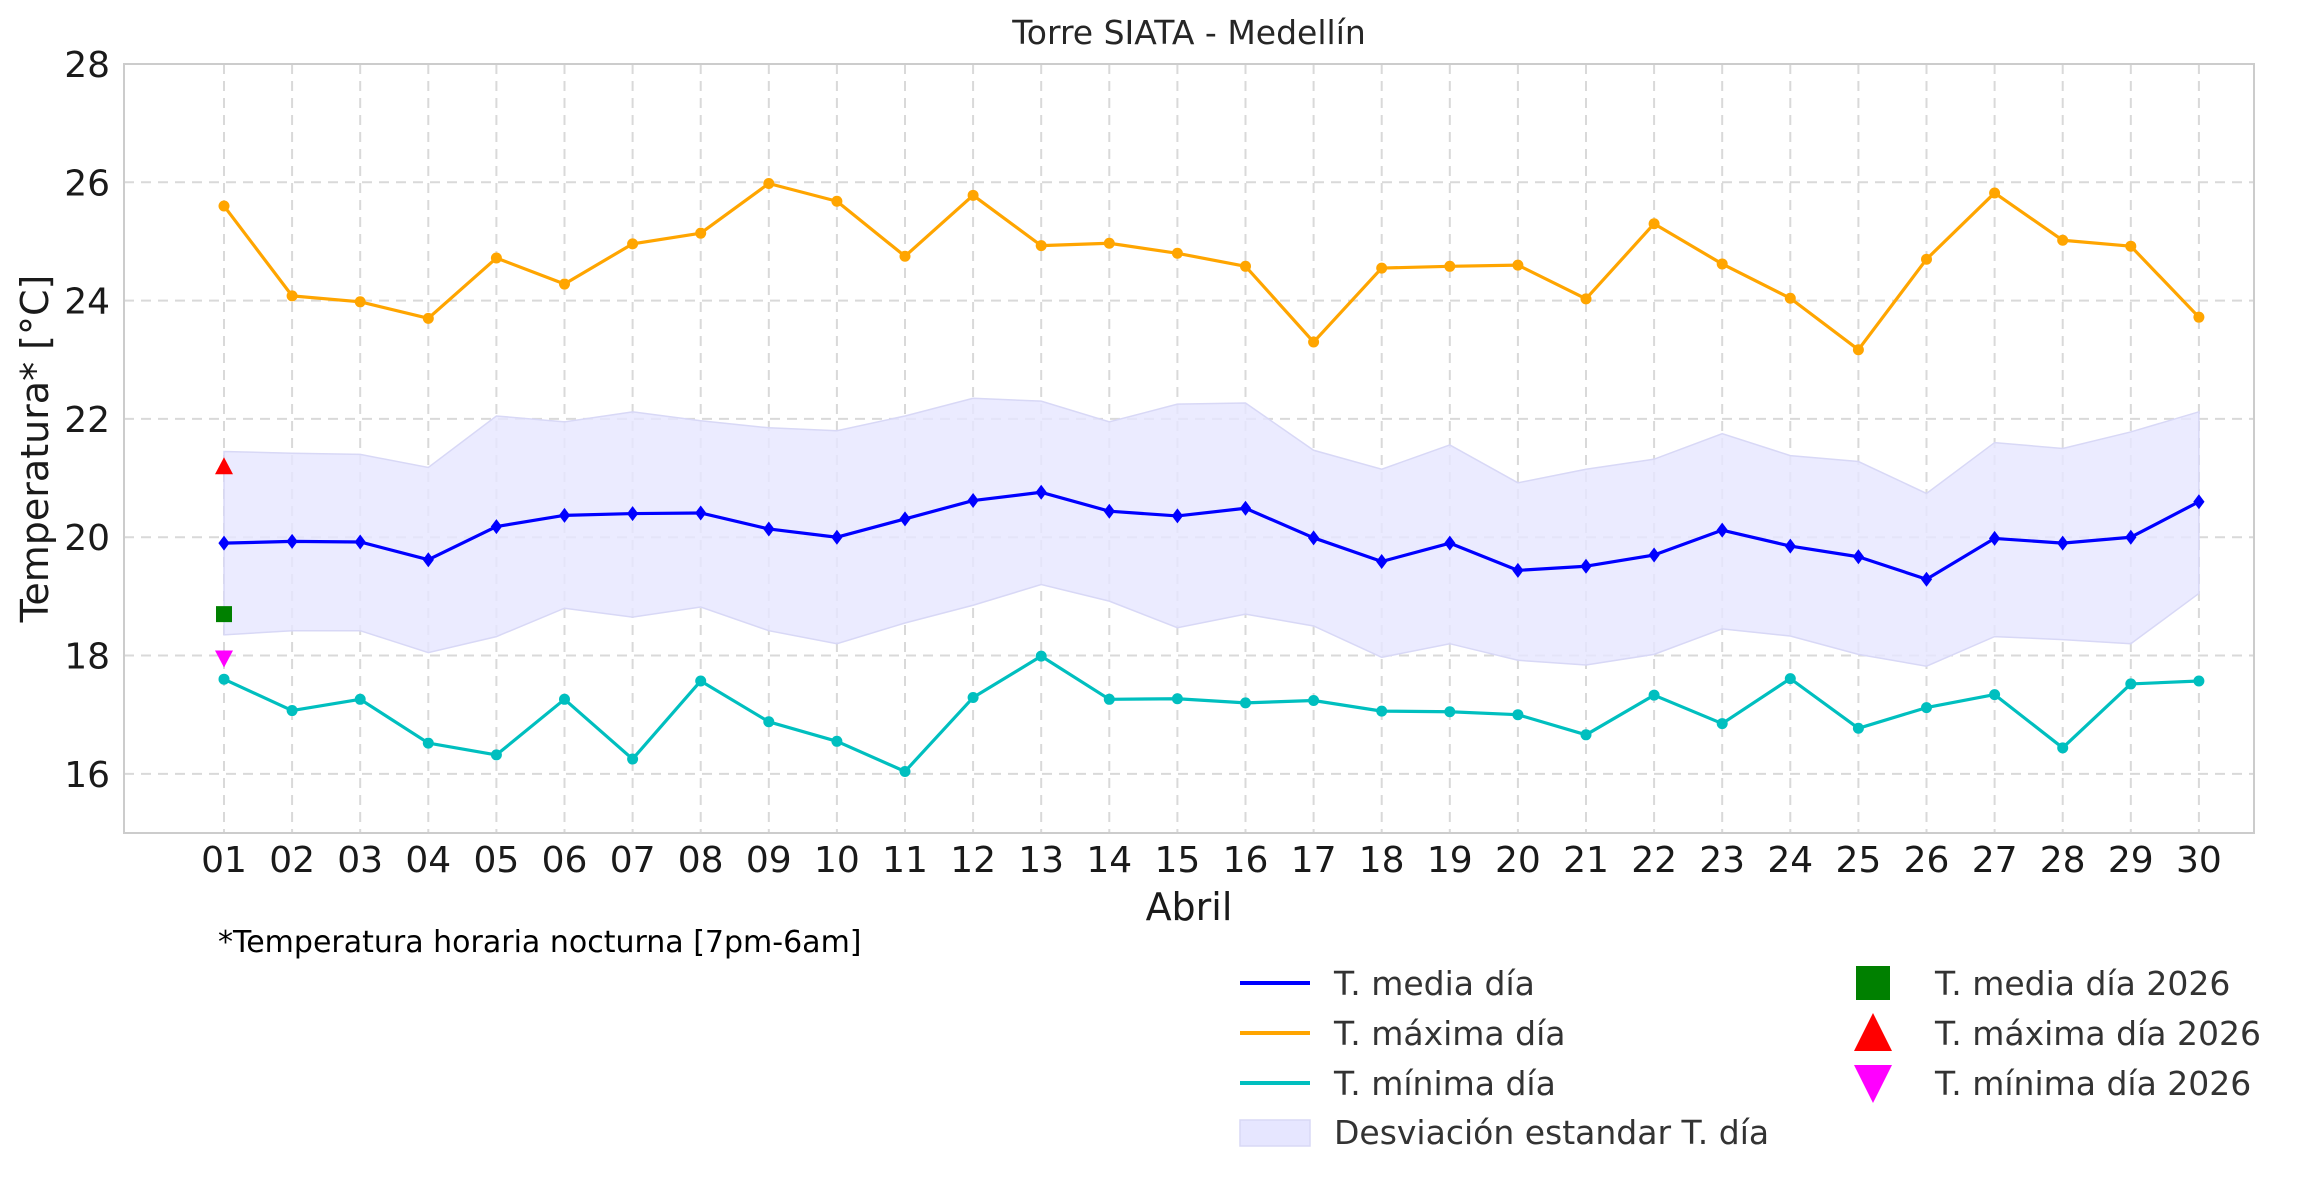 This screenshot has width=2314, height=1183. I want to click on y-tick-label: 18, so click(87, 657).